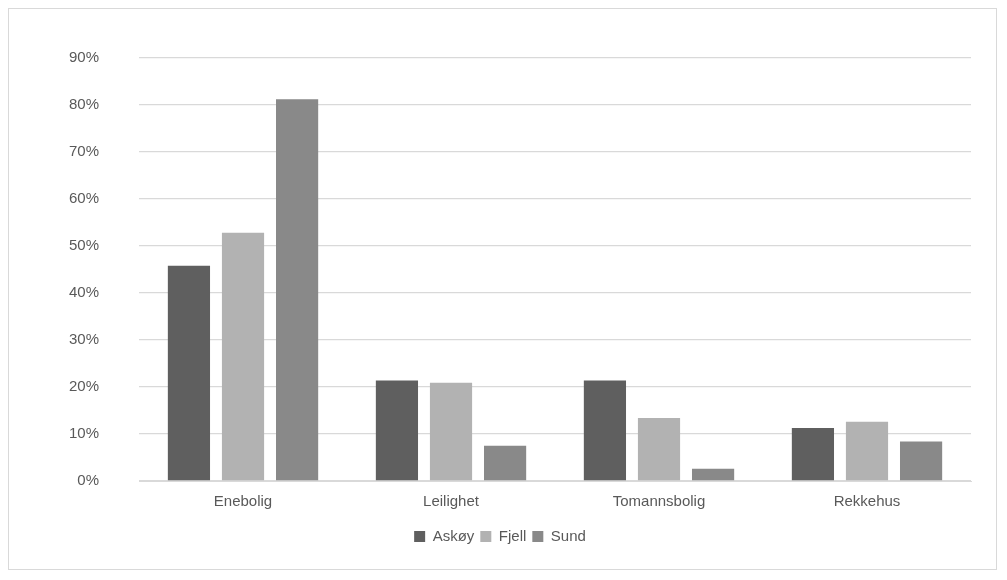  I want to click on y-tick-label: 30%, so click(84, 339).